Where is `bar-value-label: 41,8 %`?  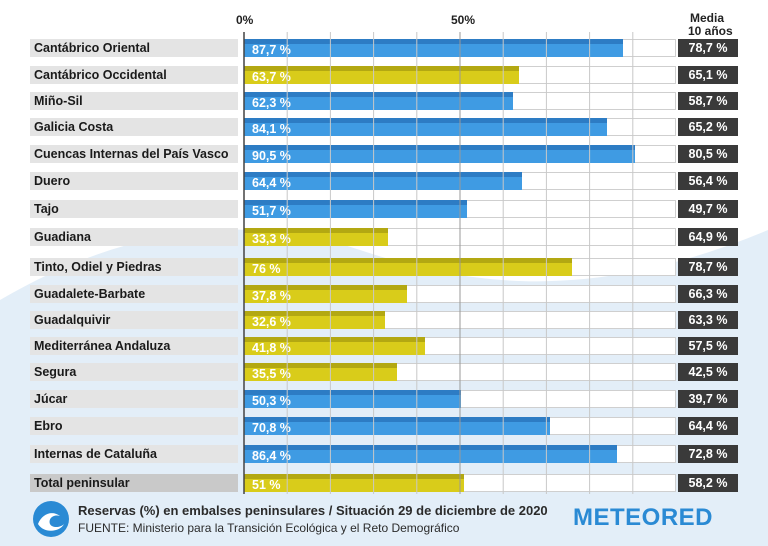 bar-value-label: 41,8 % is located at coordinates (271, 348).